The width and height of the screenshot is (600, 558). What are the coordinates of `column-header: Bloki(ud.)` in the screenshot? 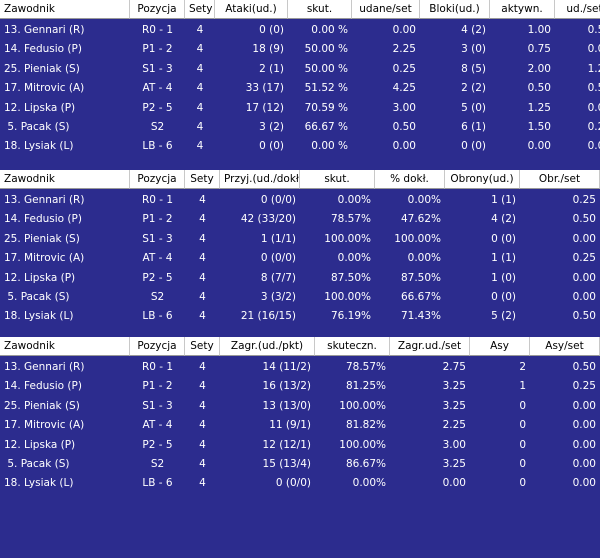 It's located at (455, 9).